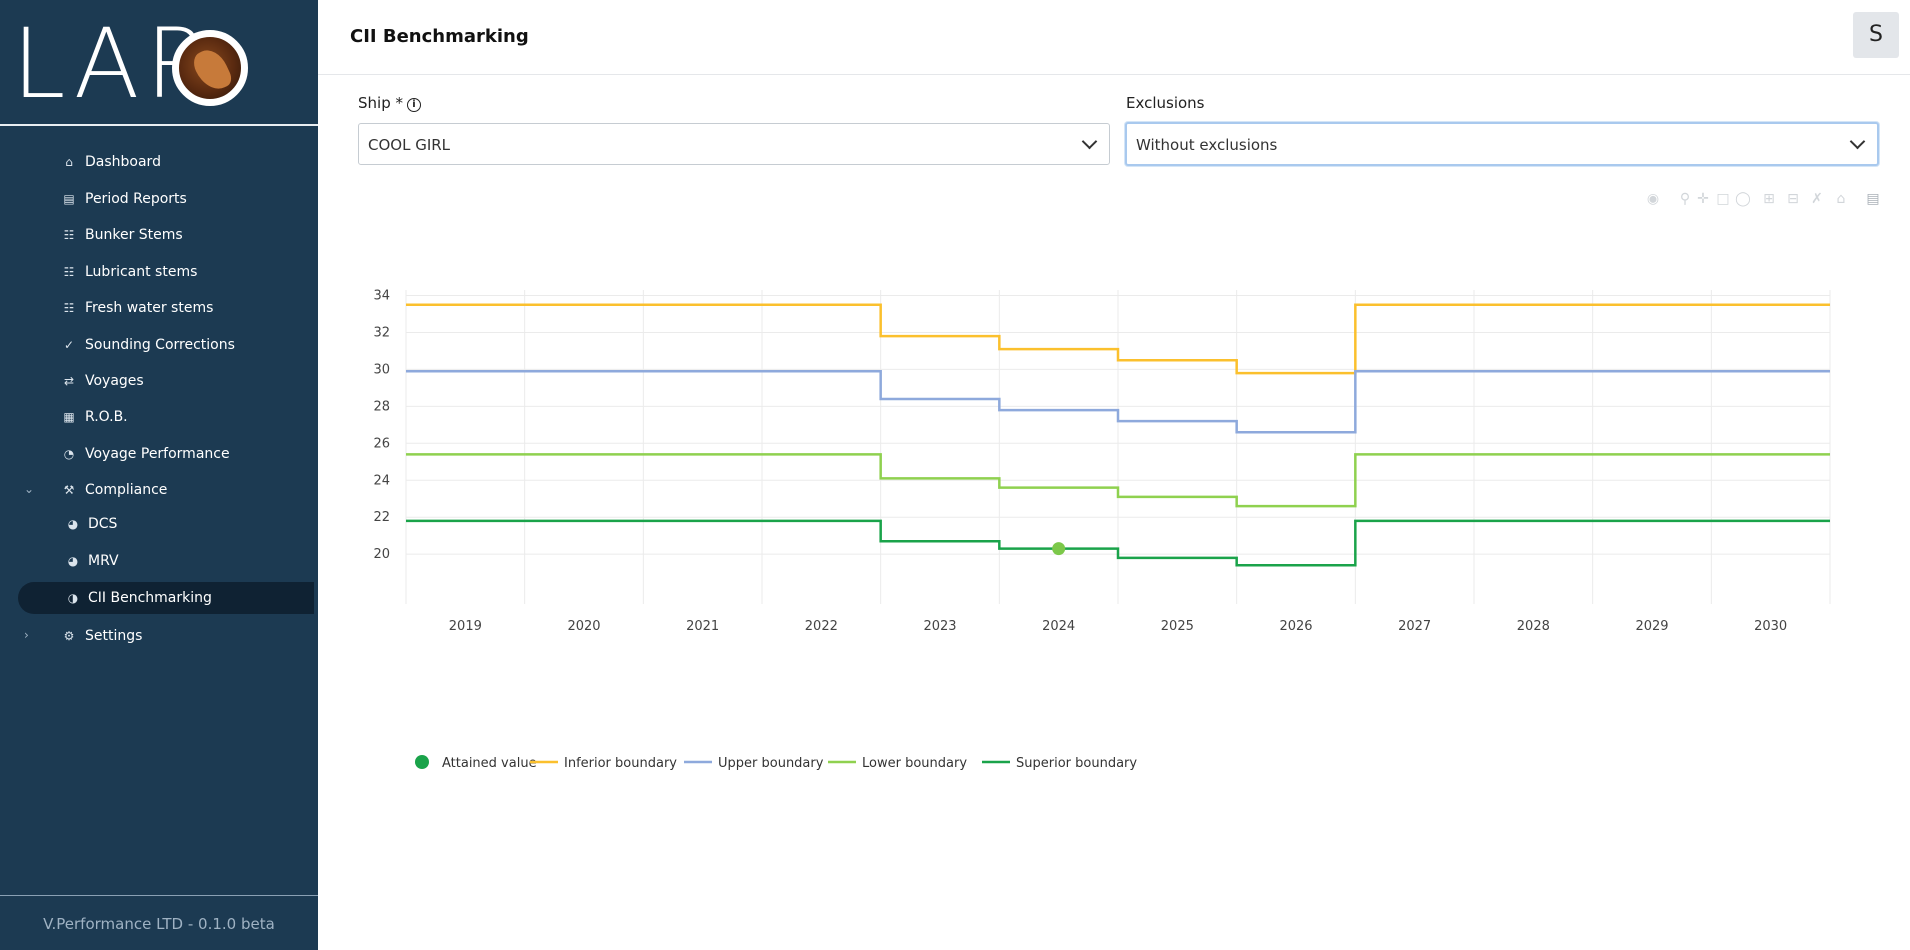 The width and height of the screenshot is (1910, 950). What do you see at coordinates (381, 369) in the screenshot?
I see `y-tick-label: 30` at bounding box center [381, 369].